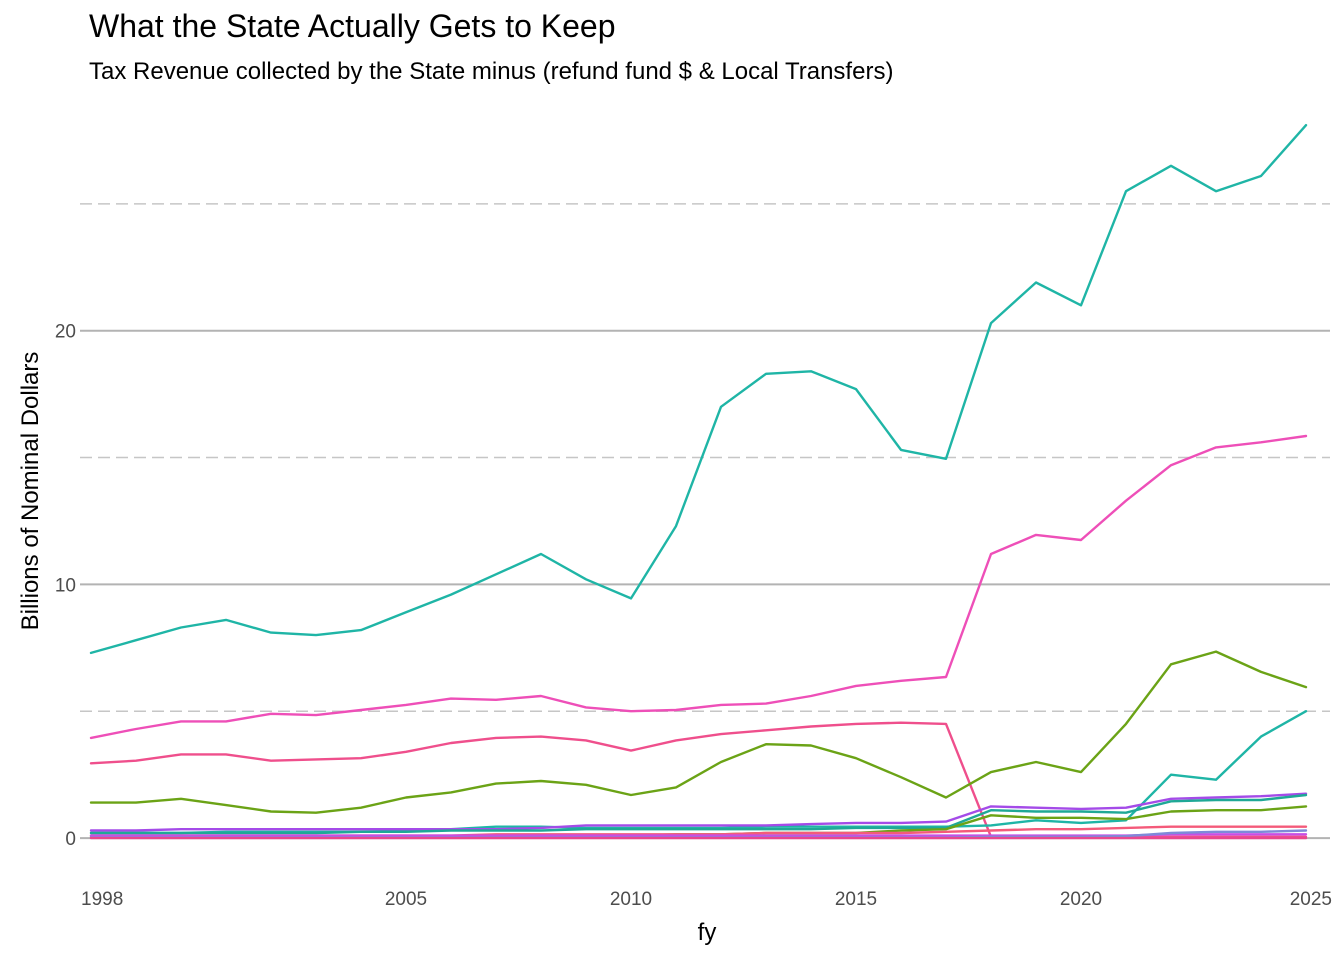  I want to click on x-tick-label: 2010, so click(631, 899).